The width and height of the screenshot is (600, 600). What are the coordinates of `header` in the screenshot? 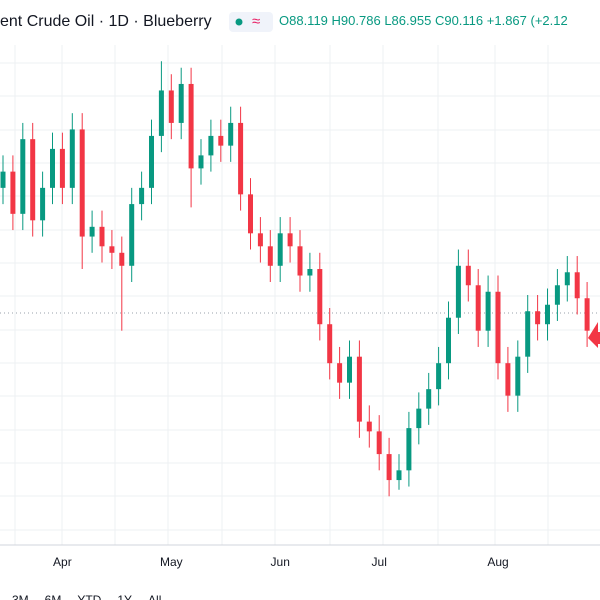 It's located at (300, 22).